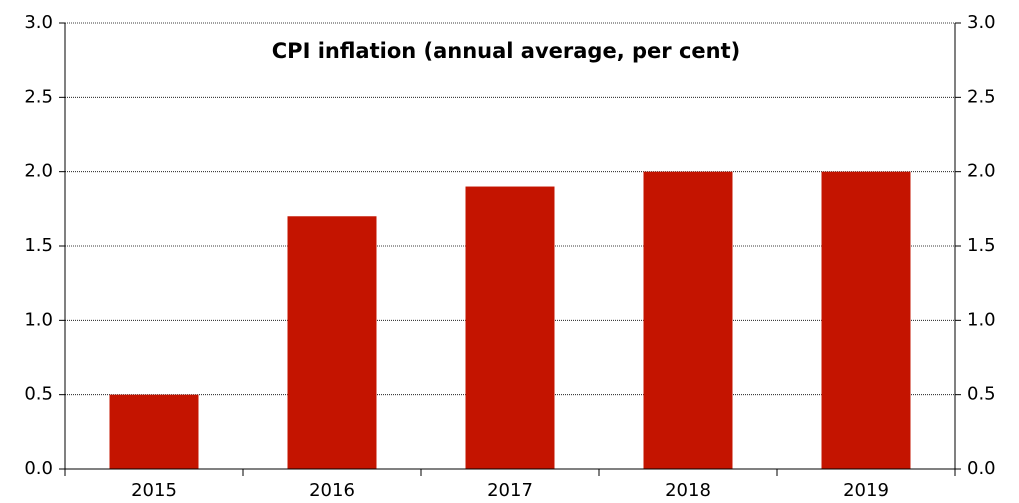  Describe the element at coordinates (154, 490) in the screenshot. I see `x-tick-label: 2015` at that location.